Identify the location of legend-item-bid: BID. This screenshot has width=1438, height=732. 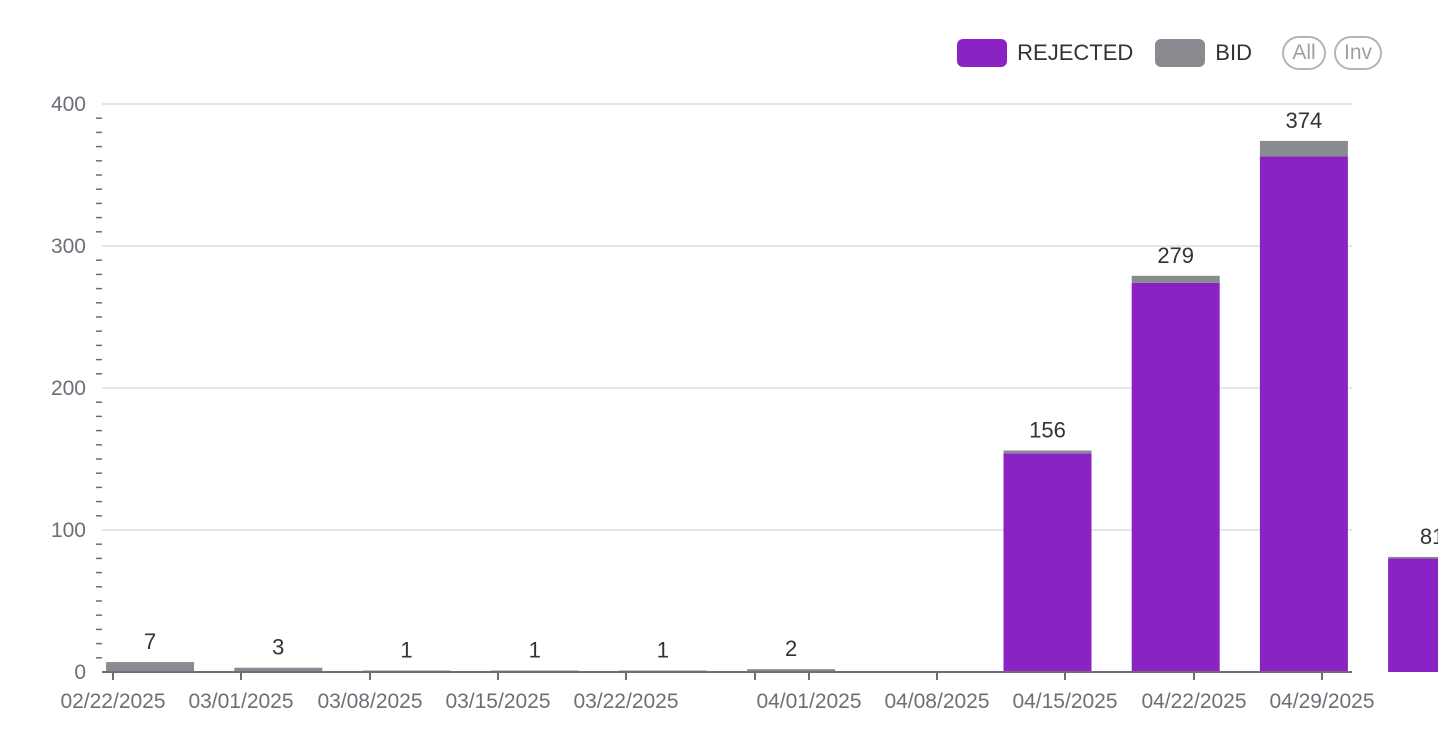
(1203, 53).